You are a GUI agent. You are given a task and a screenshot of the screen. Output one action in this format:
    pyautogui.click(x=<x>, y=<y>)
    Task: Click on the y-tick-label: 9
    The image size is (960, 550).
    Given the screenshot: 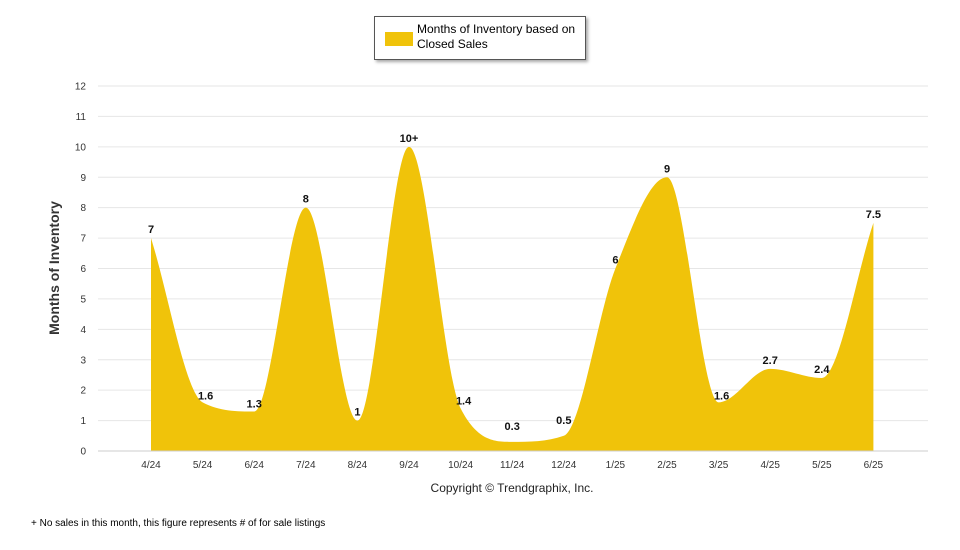 What is the action you would take?
    pyautogui.click(x=83, y=178)
    